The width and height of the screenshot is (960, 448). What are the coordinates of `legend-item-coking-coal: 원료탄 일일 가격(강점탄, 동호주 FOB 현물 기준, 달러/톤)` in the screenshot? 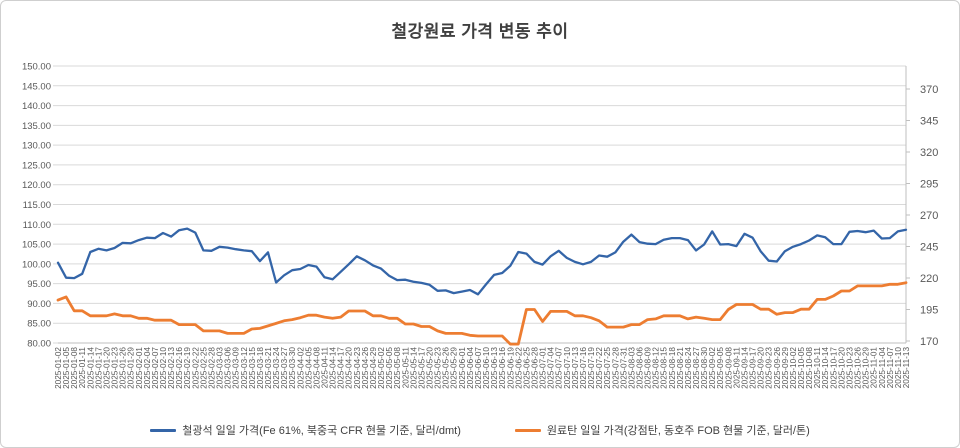 It's located at (662, 430).